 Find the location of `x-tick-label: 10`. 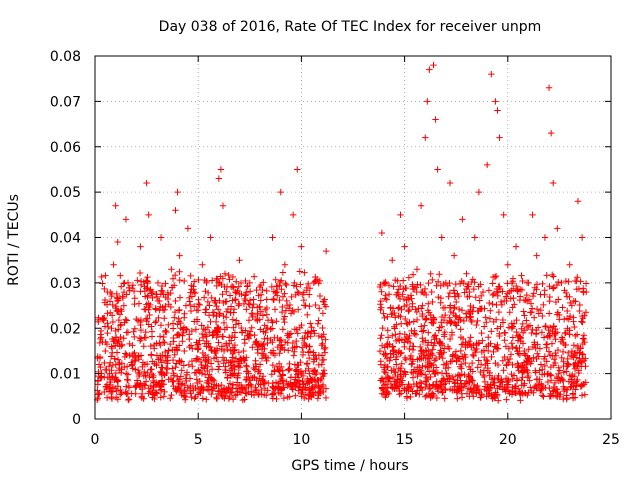

x-tick-label: 10 is located at coordinates (301, 440).